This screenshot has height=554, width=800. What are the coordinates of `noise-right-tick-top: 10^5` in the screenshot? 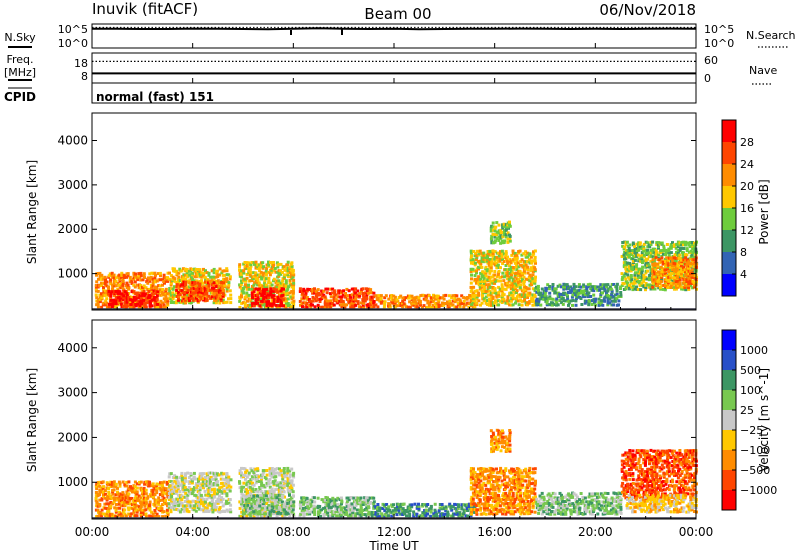 It's located at (719, 29).